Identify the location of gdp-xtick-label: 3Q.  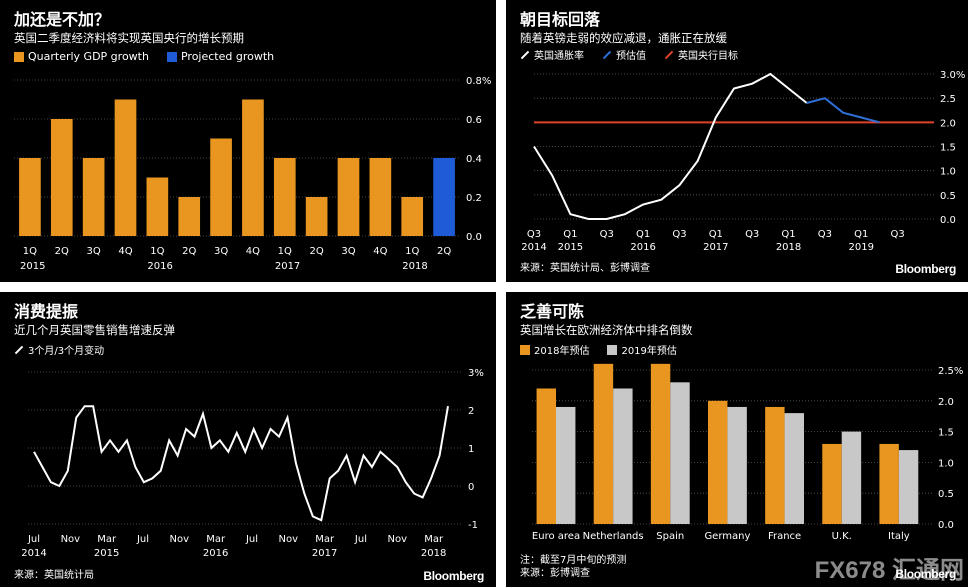
(221, 251).